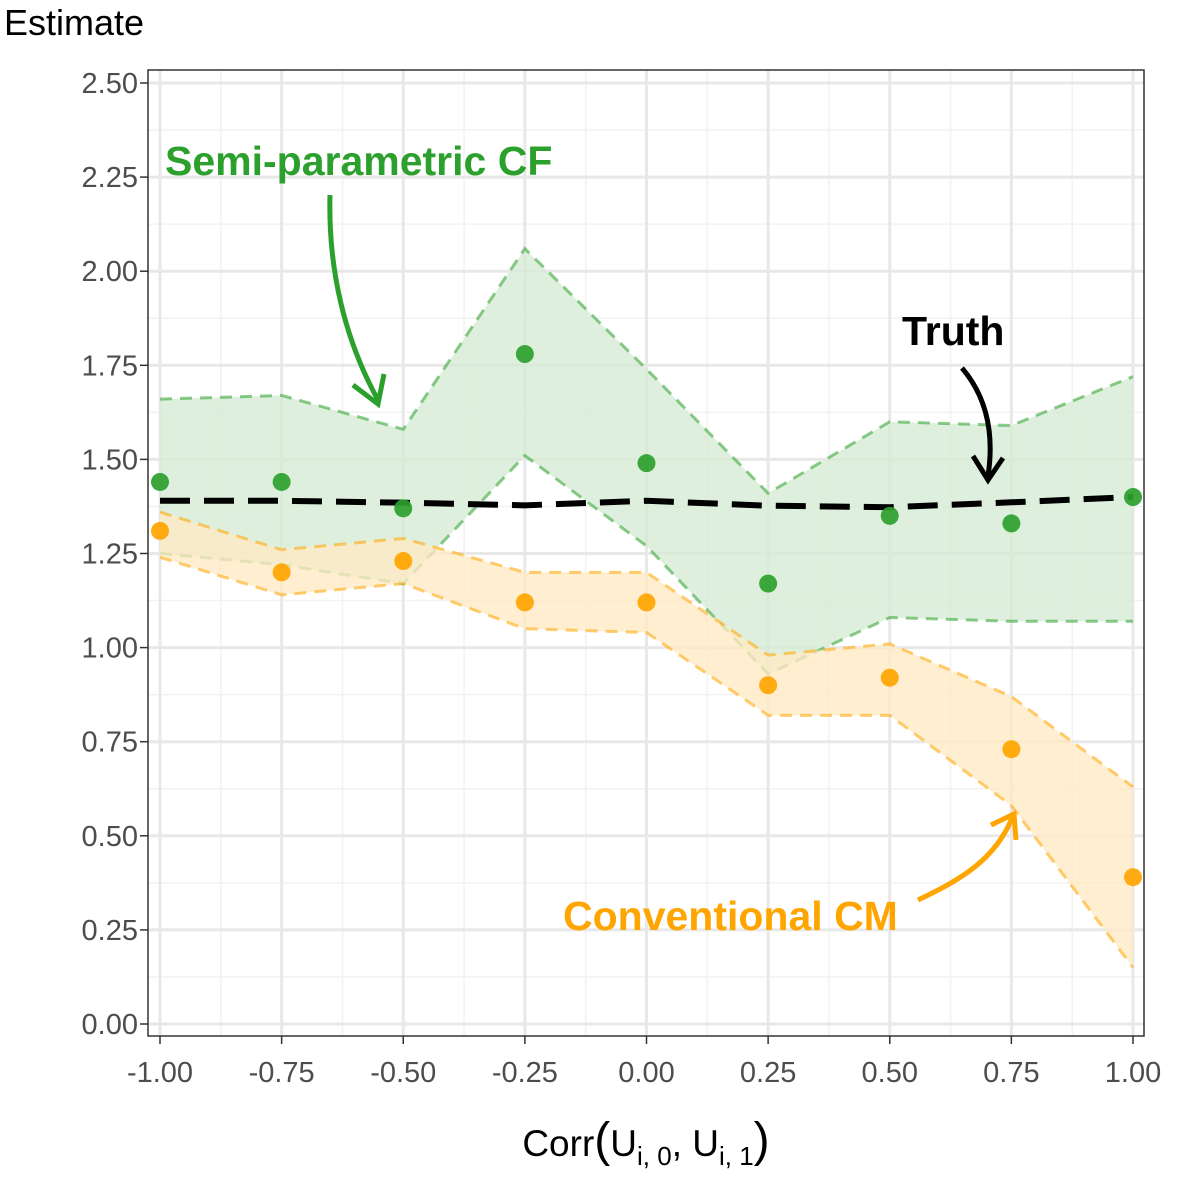 Image resolution: width=1181 pixels, height=1181 pixels. I want to click on y-tick-label: 1.50, so click(110, 460).